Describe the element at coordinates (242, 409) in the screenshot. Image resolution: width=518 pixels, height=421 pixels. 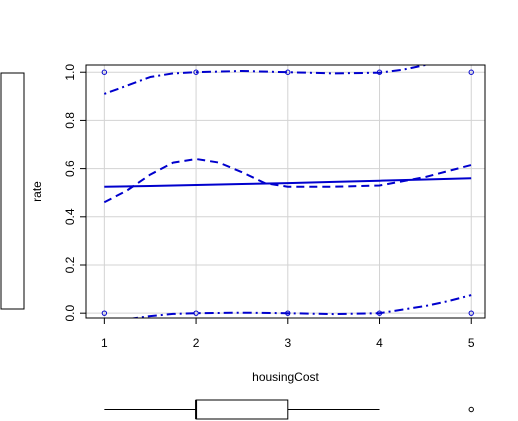
I see `boxplot-box` at that location.